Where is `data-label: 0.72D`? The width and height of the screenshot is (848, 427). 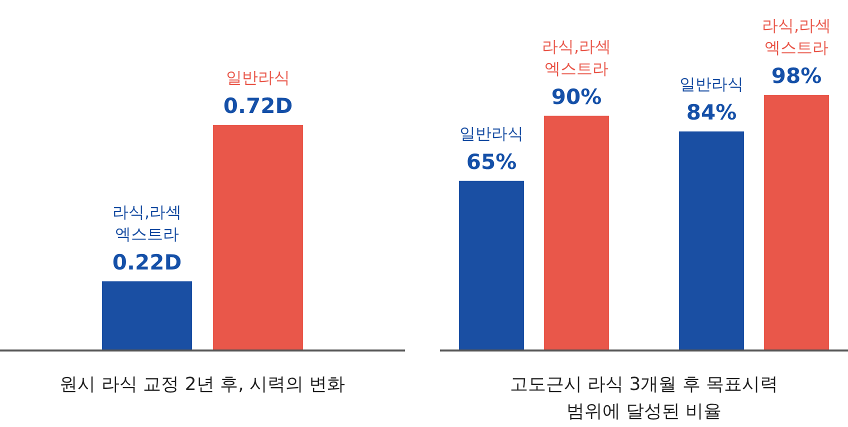
data-label: 0.72D is located at coordinates (258, 106).